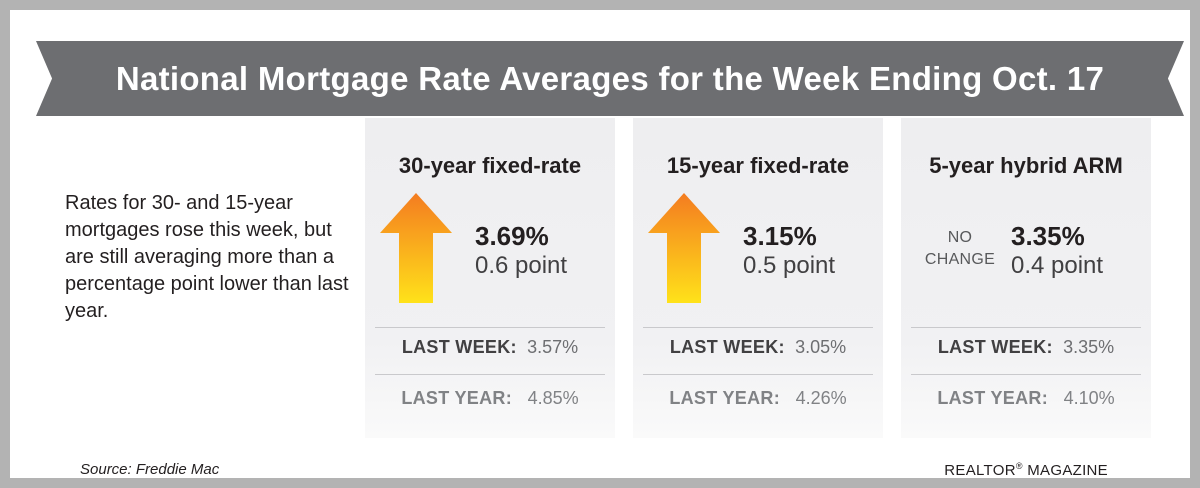 Image resolution: width=1200 pixels, height=488 pixels. What do you see at coordinates (1026, 165) in the screenshot?
I see `card-title: 5-year hybrid ARM` at bounding box center [1026, 165].